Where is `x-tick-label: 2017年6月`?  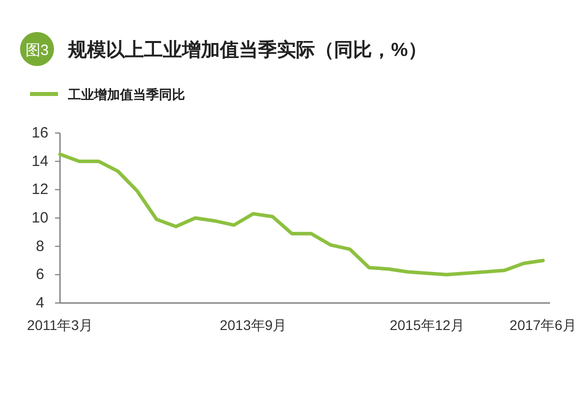 x-tick-label: 2017年6月 is located at coordinates (543, 325).